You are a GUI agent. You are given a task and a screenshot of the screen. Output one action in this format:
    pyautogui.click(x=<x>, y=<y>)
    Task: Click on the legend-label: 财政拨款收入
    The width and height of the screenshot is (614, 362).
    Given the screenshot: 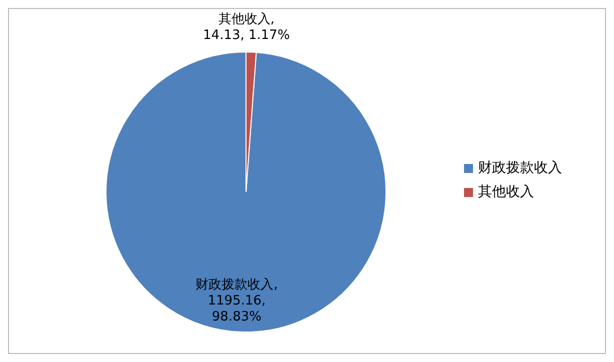 What is the action you would take?
    pyautogui.click(x=520, y=168)
    